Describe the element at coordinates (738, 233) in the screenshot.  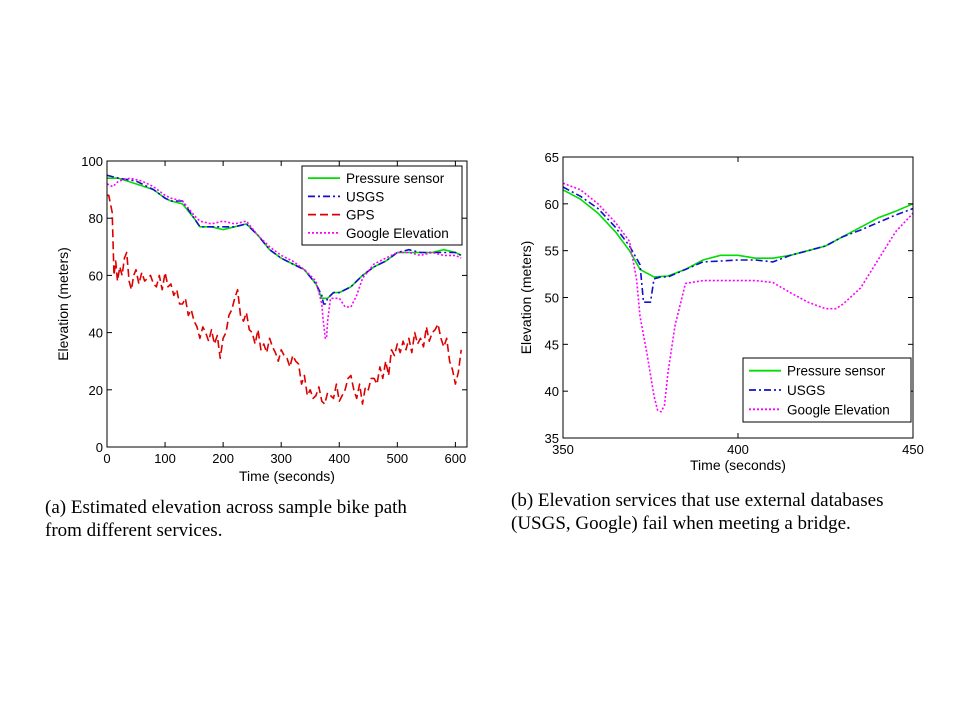
I see `series-line-pressure-sensor` at that location.